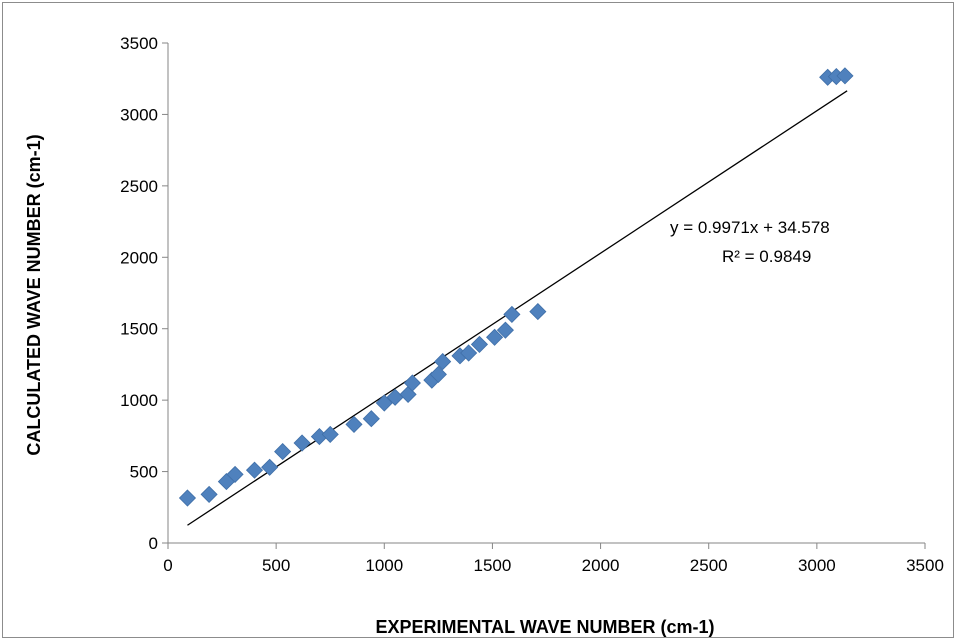 The height and width of the screenshot is (641, 958). What do you see at coordinates (34, 294) in the screenshot?
I see `y-axis-title: CALCULATED WAVE NUMBER (cm-1)` at bounding box center [34, 294].